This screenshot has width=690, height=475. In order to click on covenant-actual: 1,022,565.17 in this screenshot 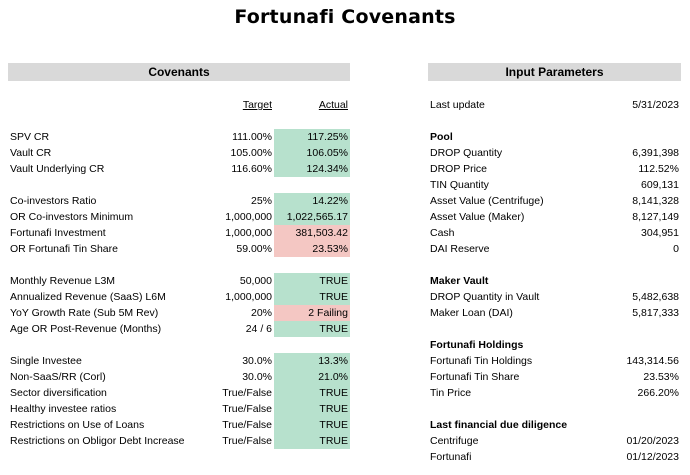, I will do `click(312, 217)`.